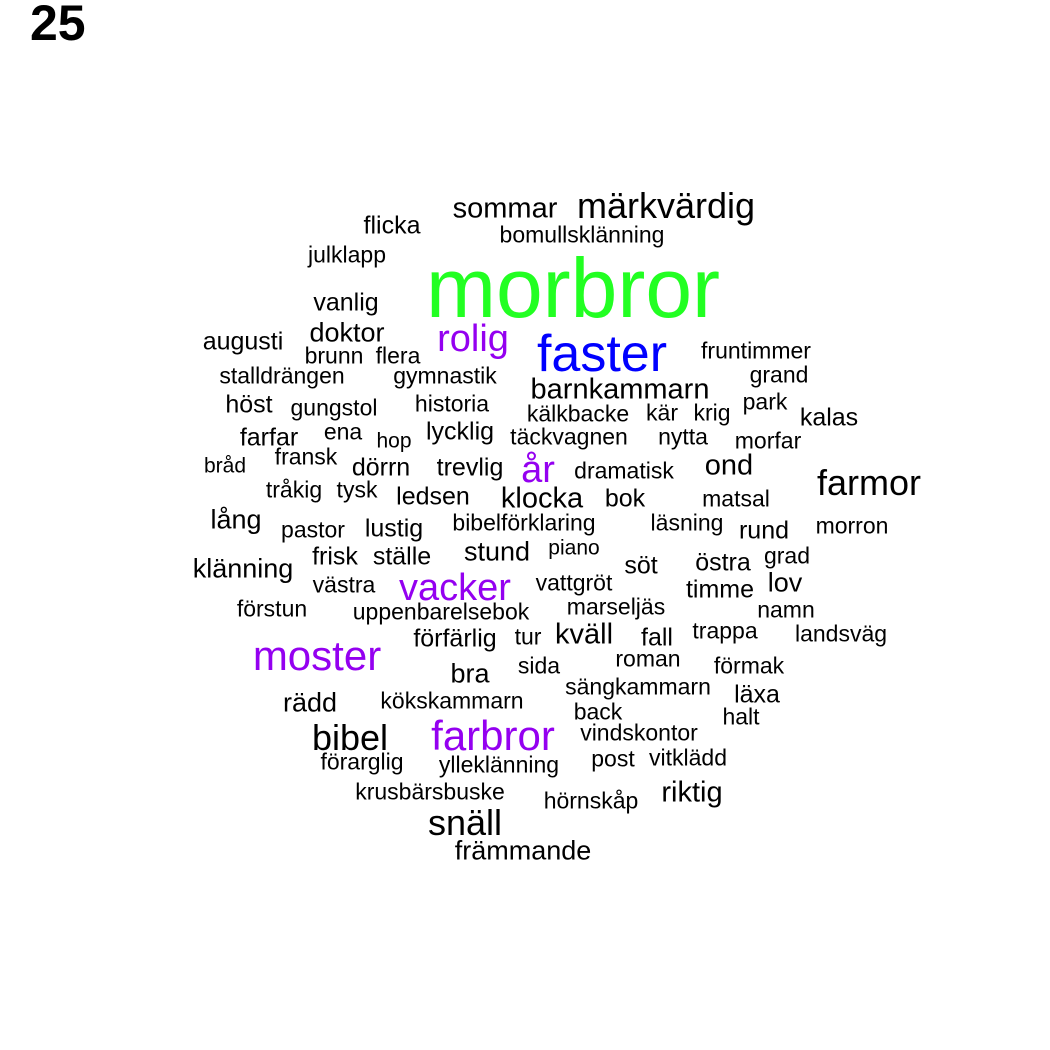 This screenshot has height=1050, width=1050. I want to click on cloud-word: rolig, so click(473, 339).